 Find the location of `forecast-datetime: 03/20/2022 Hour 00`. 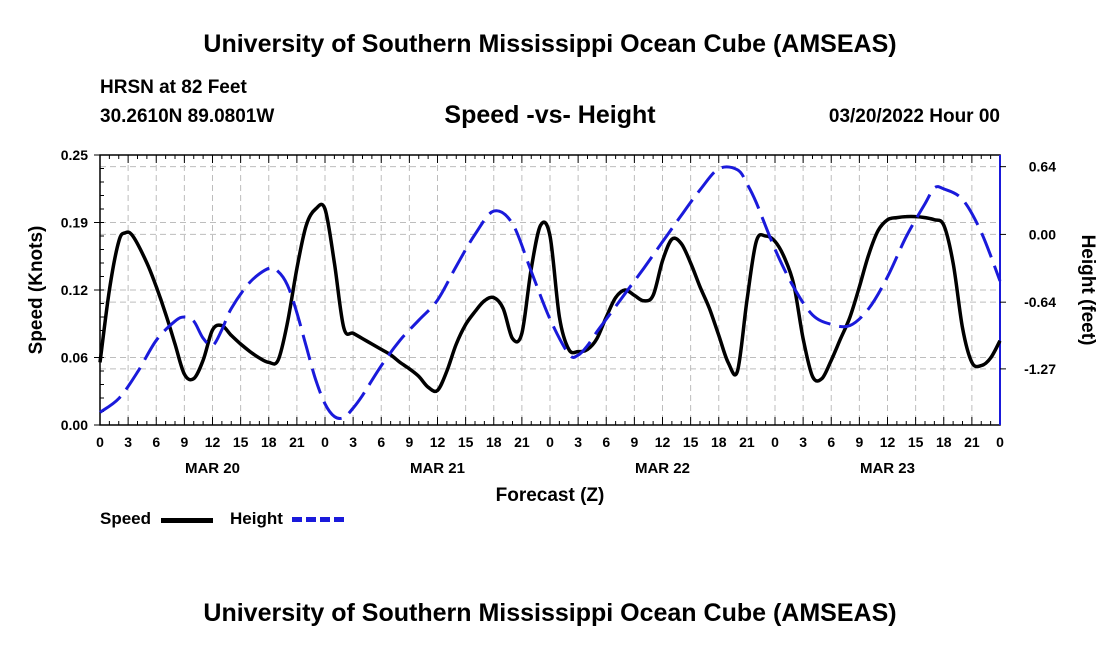

forecast-datetime: 03/20/2022 Hour 00 is located at coordinates (914, 116).